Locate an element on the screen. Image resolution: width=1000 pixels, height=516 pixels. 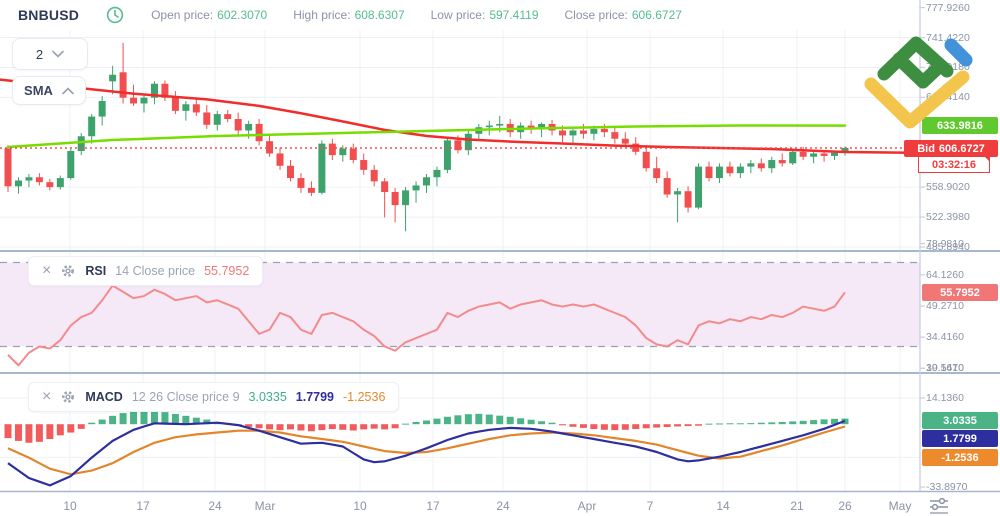
rsi-axis-label: 78.9810 is located at coordinates (945, 243).